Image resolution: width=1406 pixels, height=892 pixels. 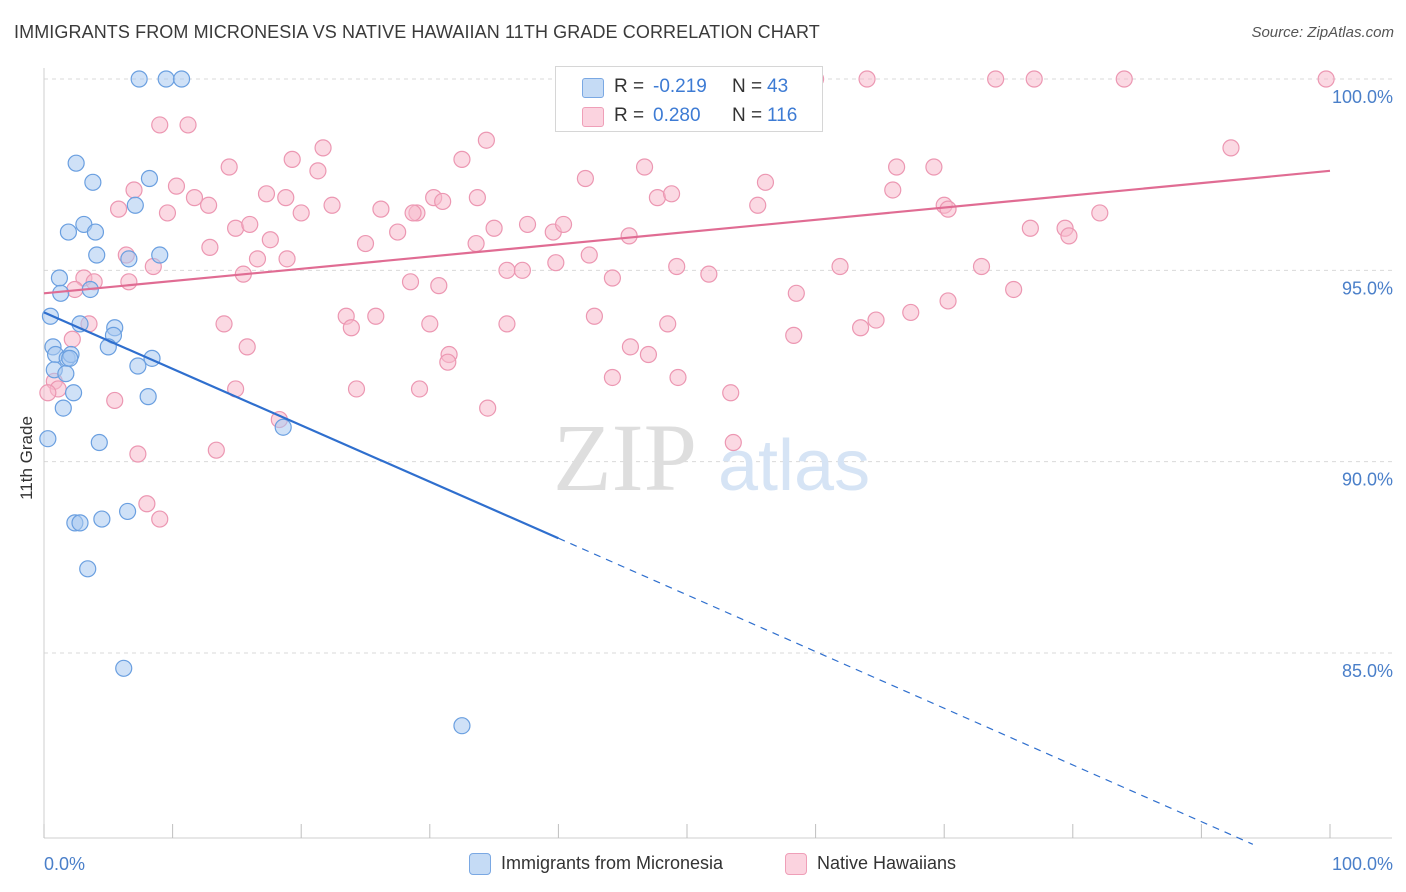 I want to click on x-tick-labels: 0.0% 100.0%, so click(x=718, y=864).